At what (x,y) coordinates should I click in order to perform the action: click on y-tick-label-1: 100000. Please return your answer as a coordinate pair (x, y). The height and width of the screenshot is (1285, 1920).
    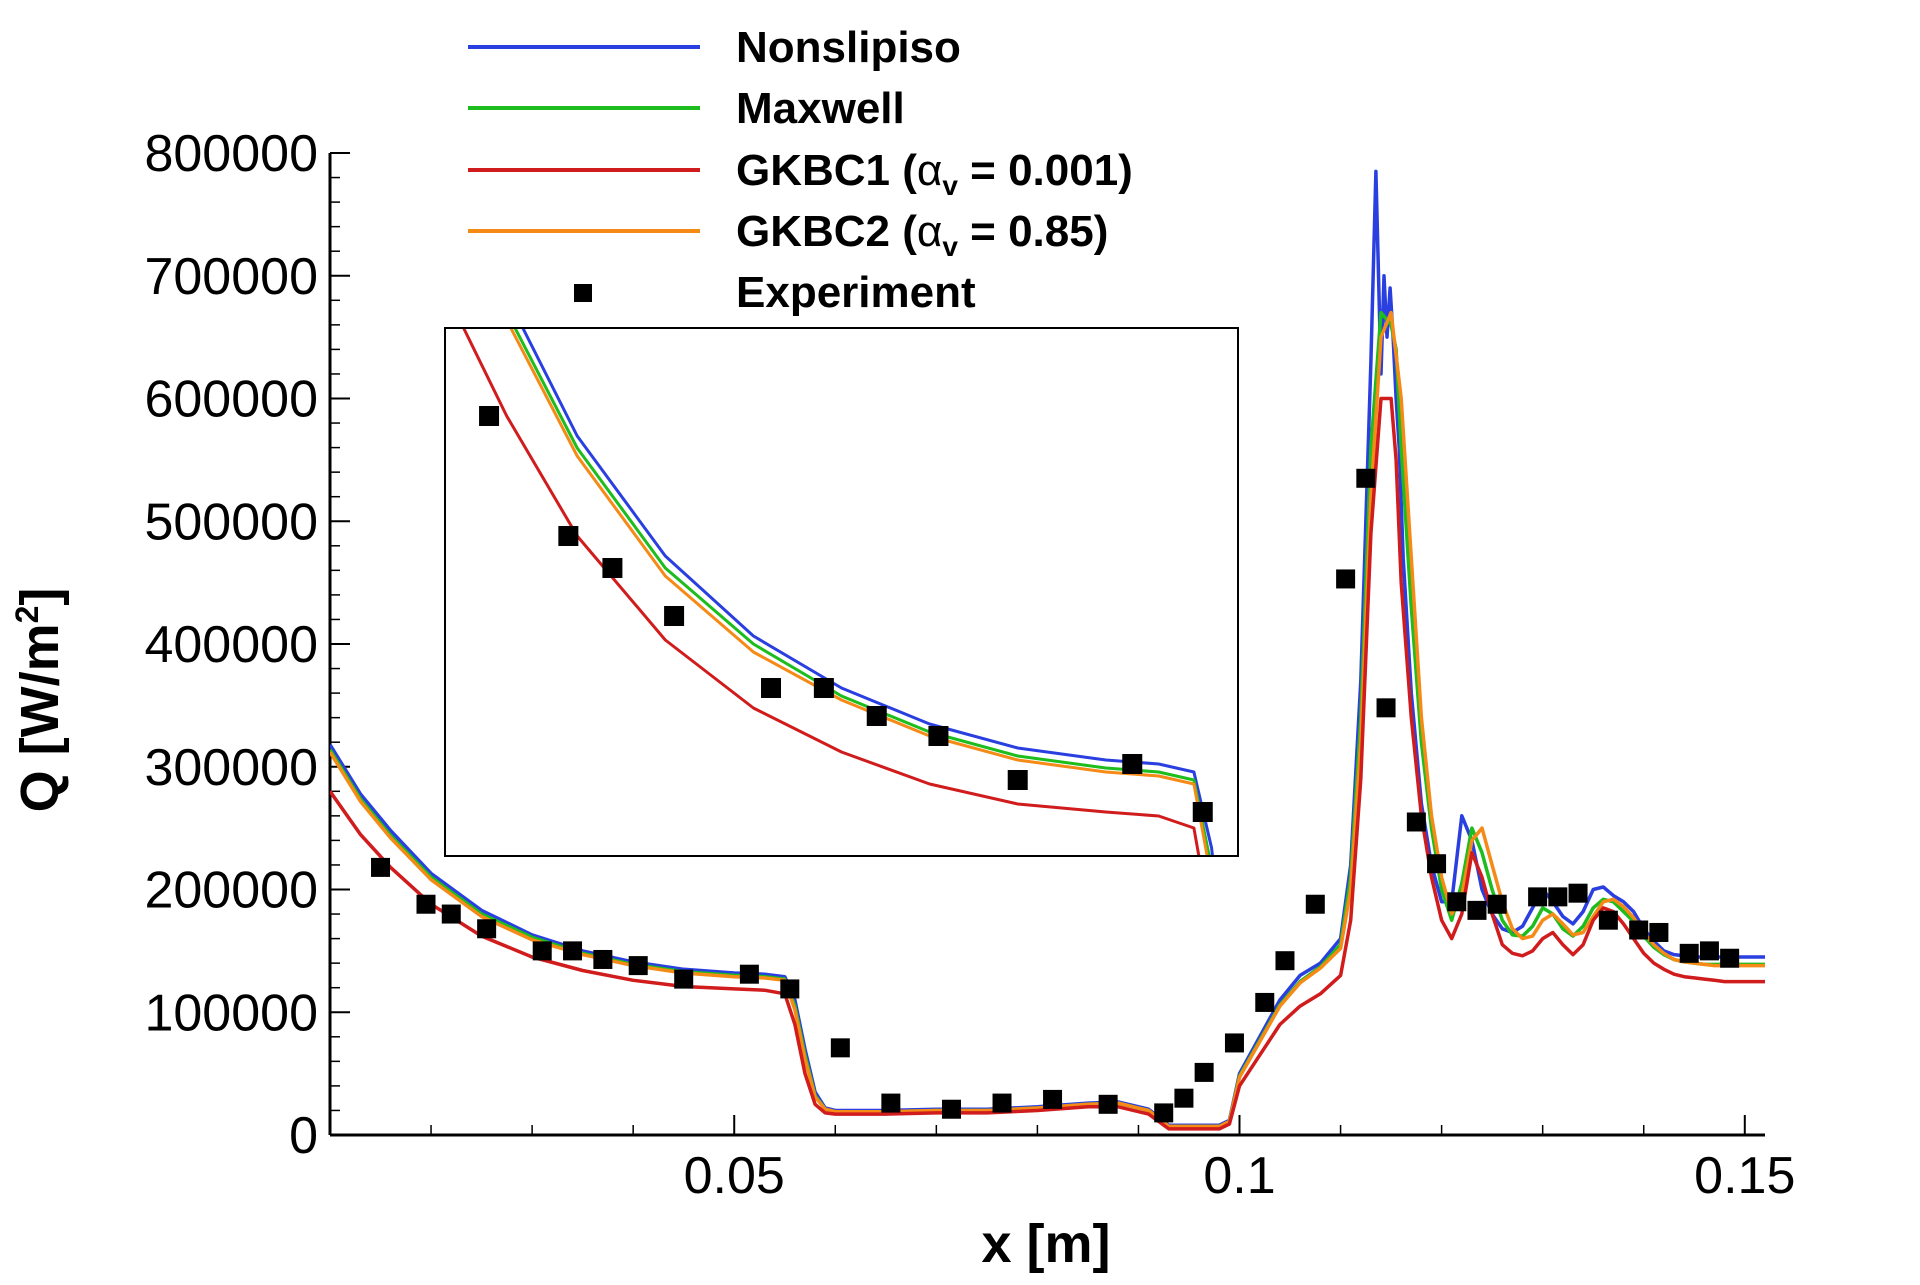
    Looking at the image, I should click on (231, 1013).